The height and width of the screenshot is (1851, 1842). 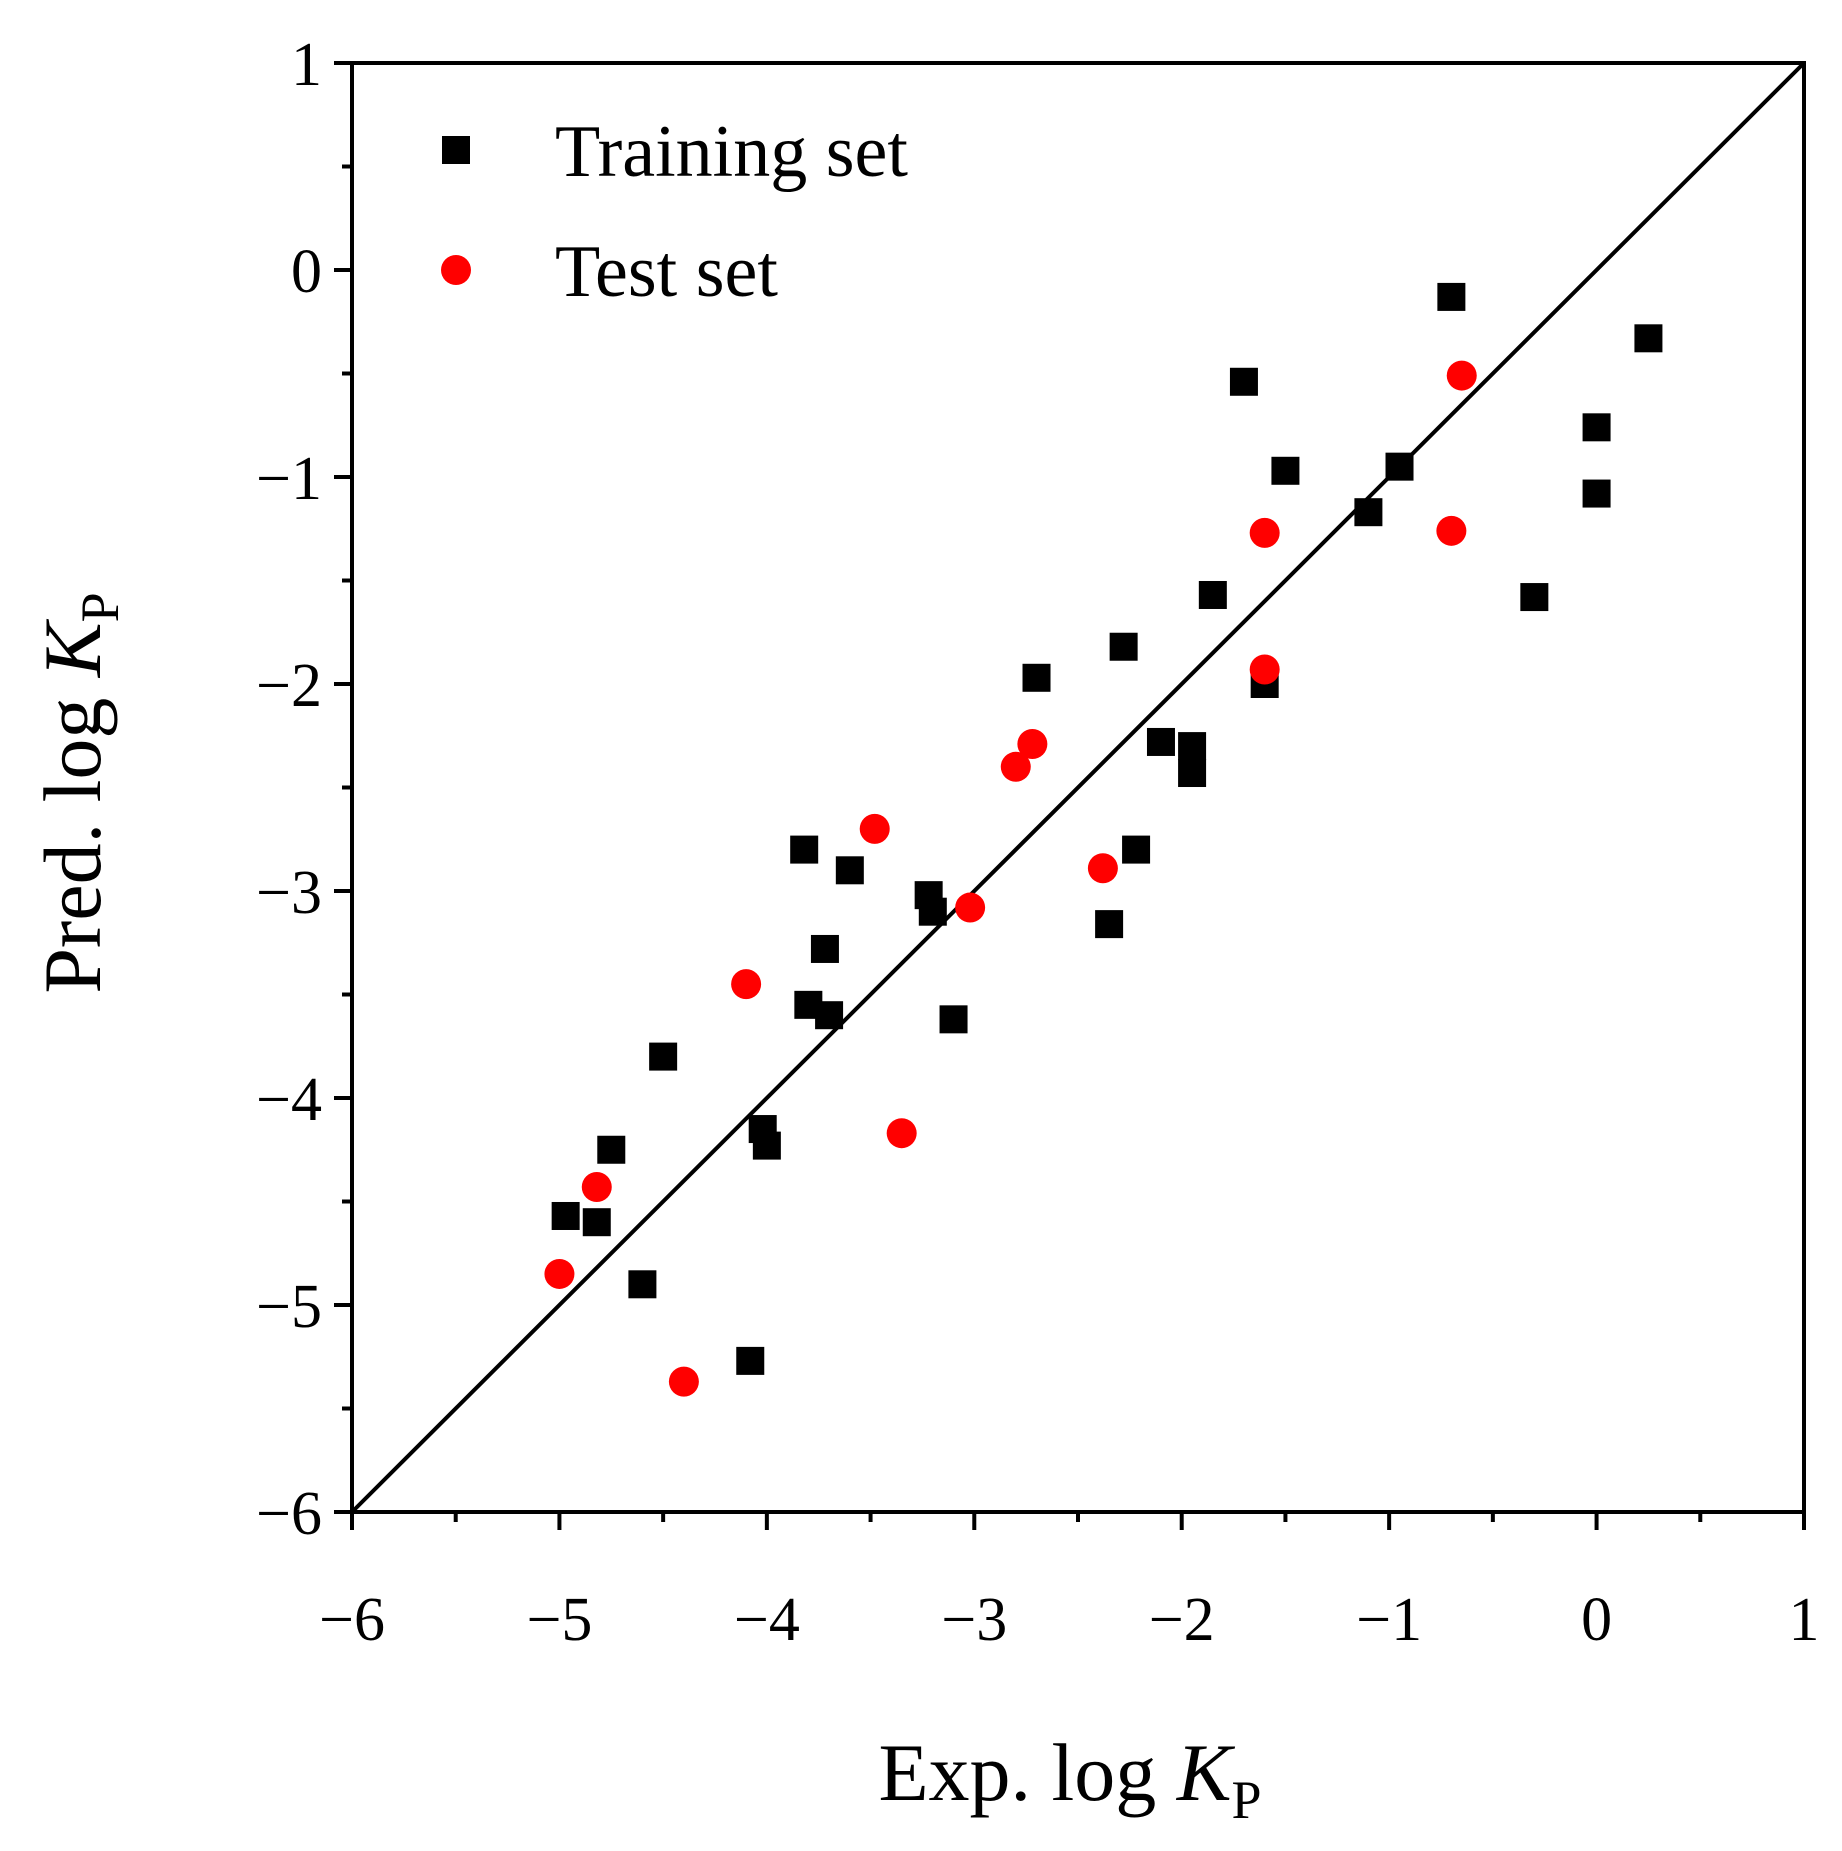 I want to click on y-tick-label: −5, so click(x=289, y=1307).